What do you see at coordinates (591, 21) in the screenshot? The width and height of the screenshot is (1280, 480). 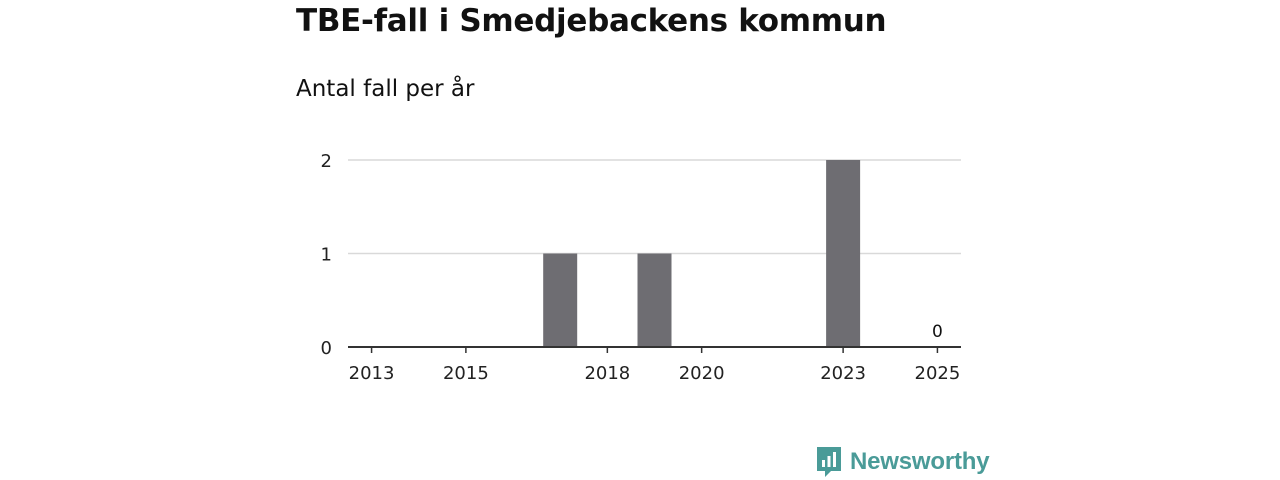 I see `chart-title: TBE-fall i Smedjebackens kommun` at bounding box center [591, 21].